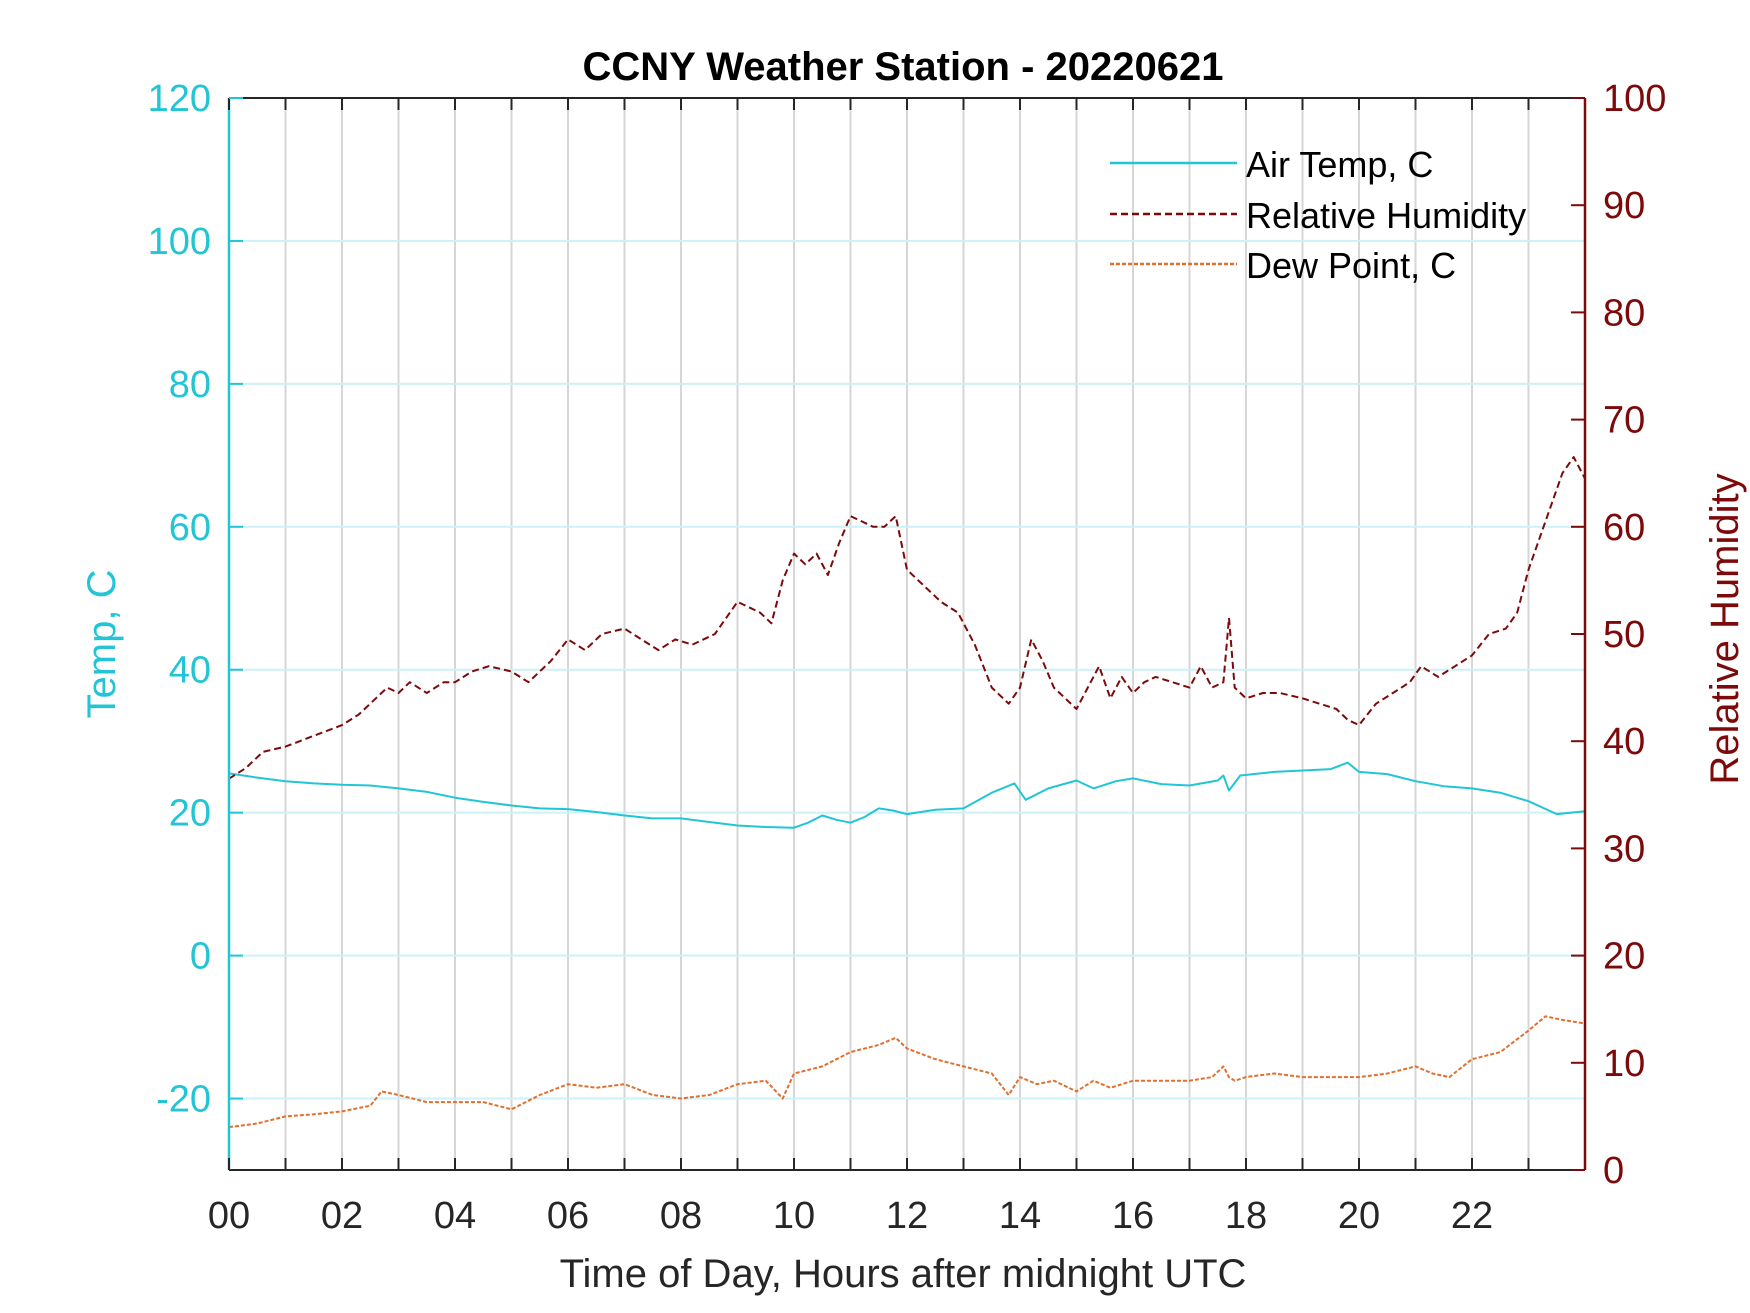 This screenshot has height=1313, width=1750. I want to click on right-tick-label: 100, so click(1634, 99).